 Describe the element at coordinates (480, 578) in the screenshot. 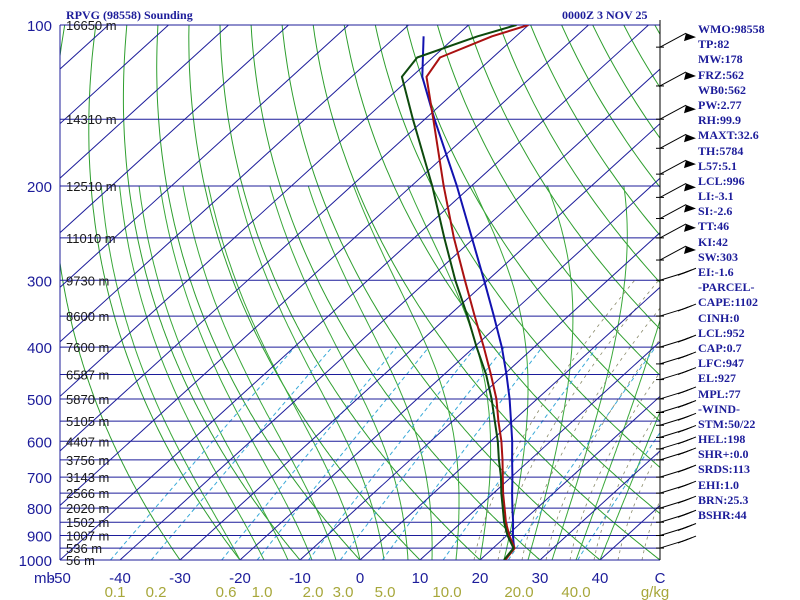

I see `temperature-tick-label: 20` at that location.